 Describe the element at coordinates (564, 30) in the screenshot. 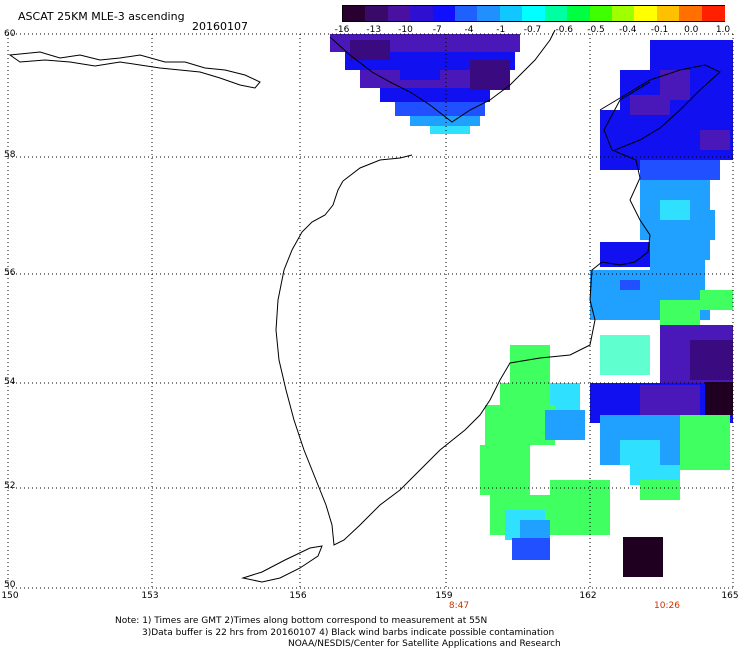

I see `colorbar-tick-label: -0.6` at that location.